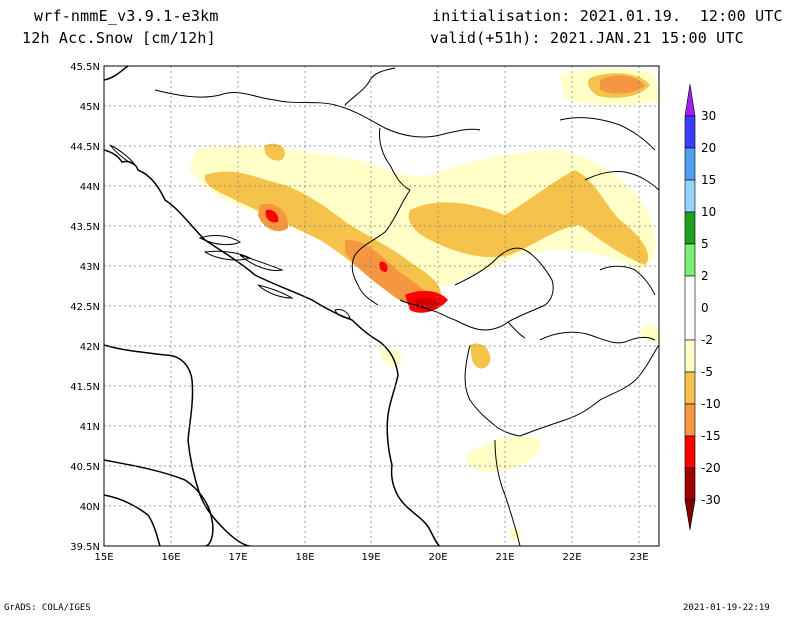 The width and height of the screenshot is (800, 618). Describe the element at coordinates (85, 227) in the screenshot. I see `lat-tick-label: 43.5N` at that location.